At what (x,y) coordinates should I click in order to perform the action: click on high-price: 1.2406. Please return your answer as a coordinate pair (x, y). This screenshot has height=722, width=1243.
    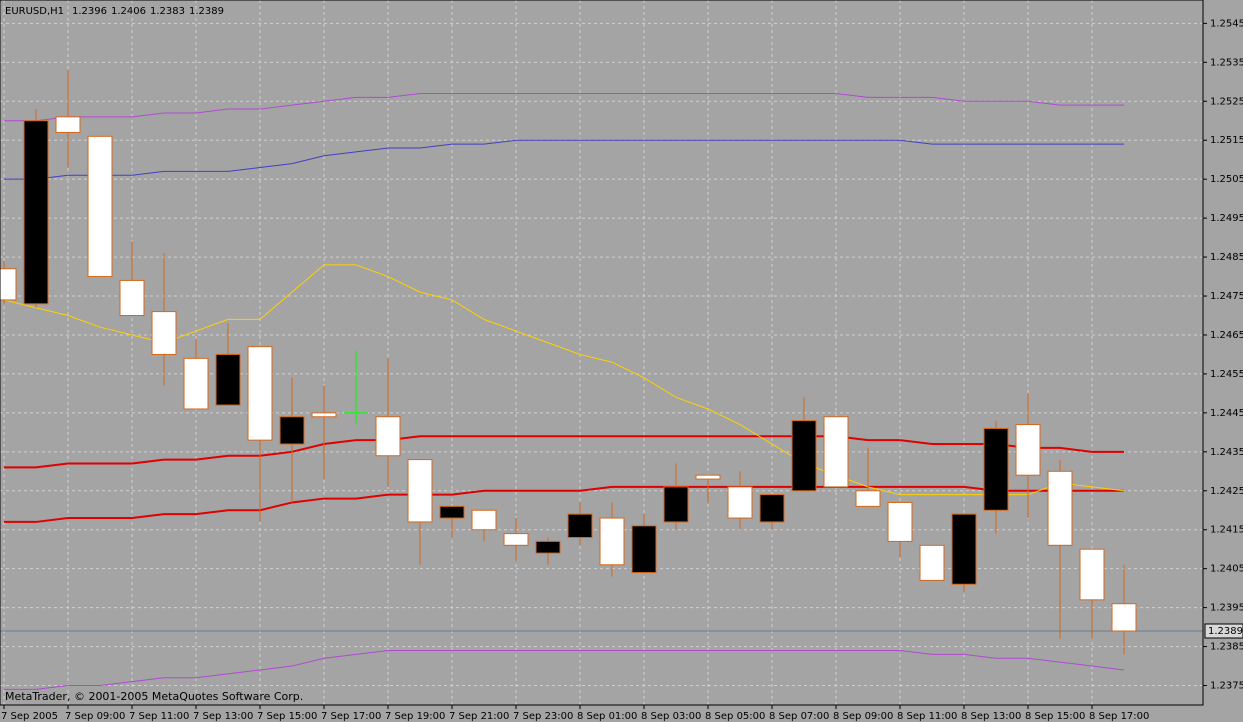
    Looking at the image, I should click on (128, 11).